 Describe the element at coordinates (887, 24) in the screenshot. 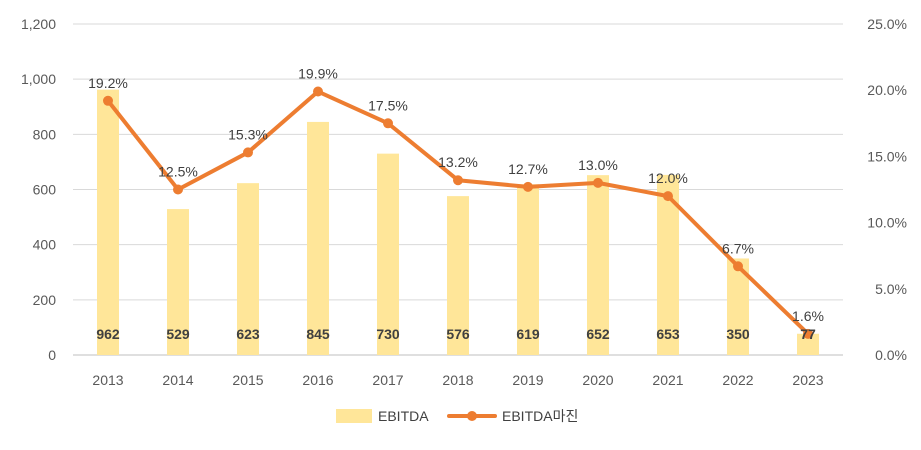

I see `right-tick-label: 25.0%` at that location.